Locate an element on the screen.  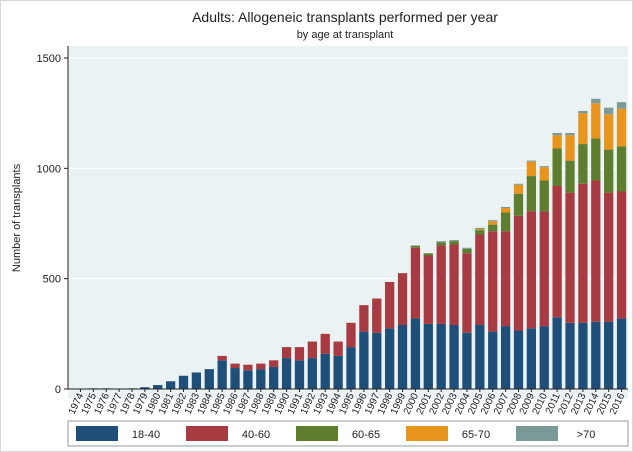
bar-2004->70 is located at coordinates (467, 248).